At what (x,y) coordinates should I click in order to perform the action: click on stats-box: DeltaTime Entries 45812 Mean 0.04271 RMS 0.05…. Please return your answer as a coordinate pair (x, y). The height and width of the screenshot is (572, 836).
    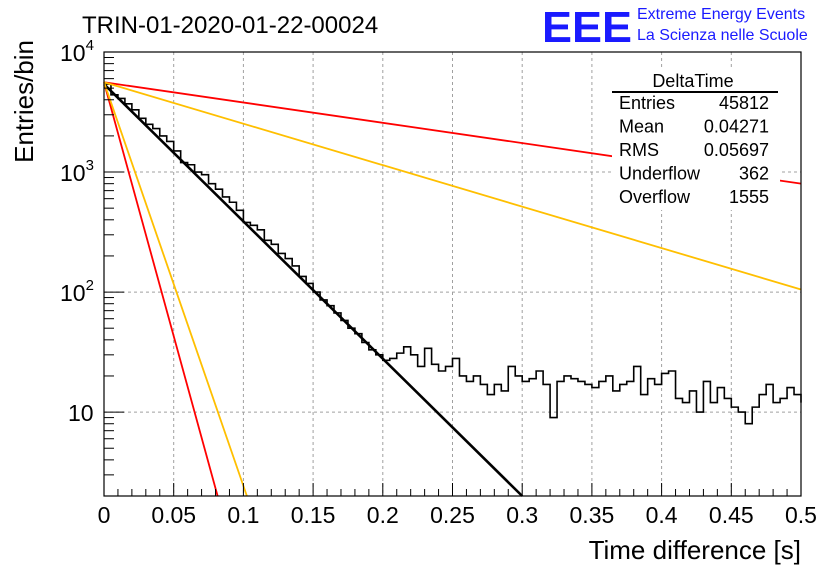
    Looking at the image, I should click on (696, 140).